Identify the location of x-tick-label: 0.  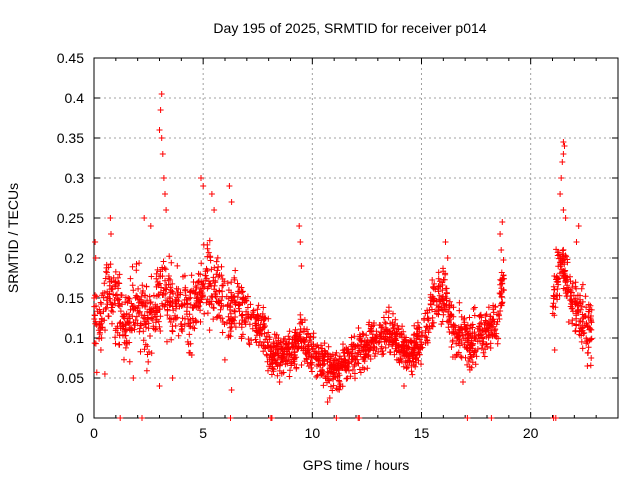
(94, 433).